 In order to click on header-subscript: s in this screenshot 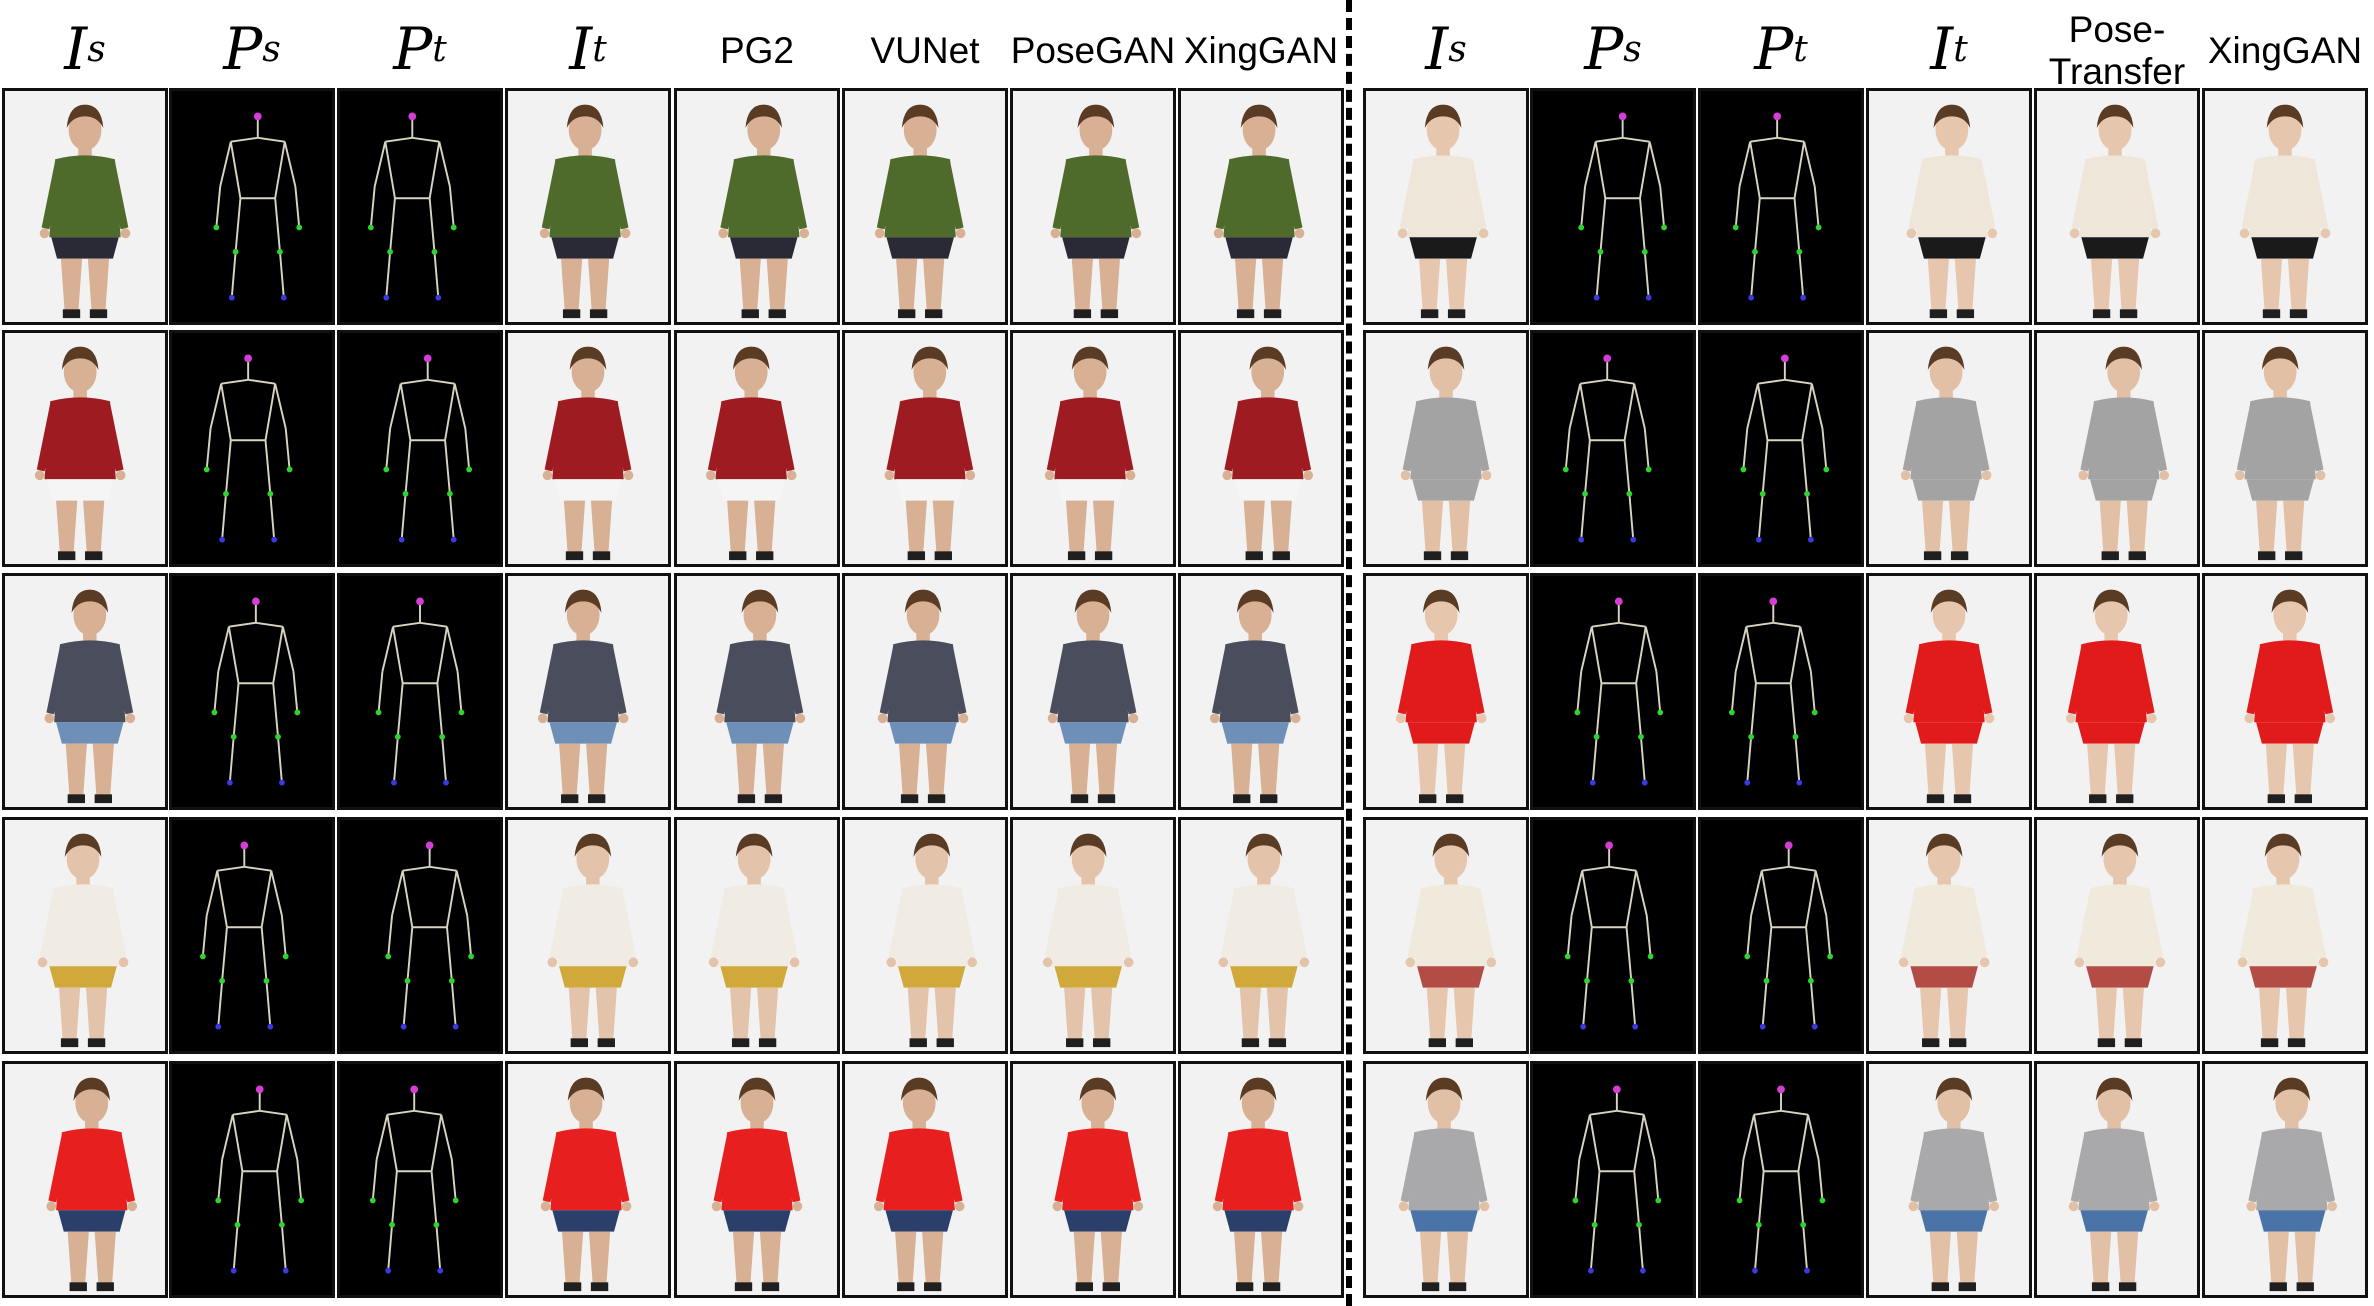, I will do `click(271, 49)`.